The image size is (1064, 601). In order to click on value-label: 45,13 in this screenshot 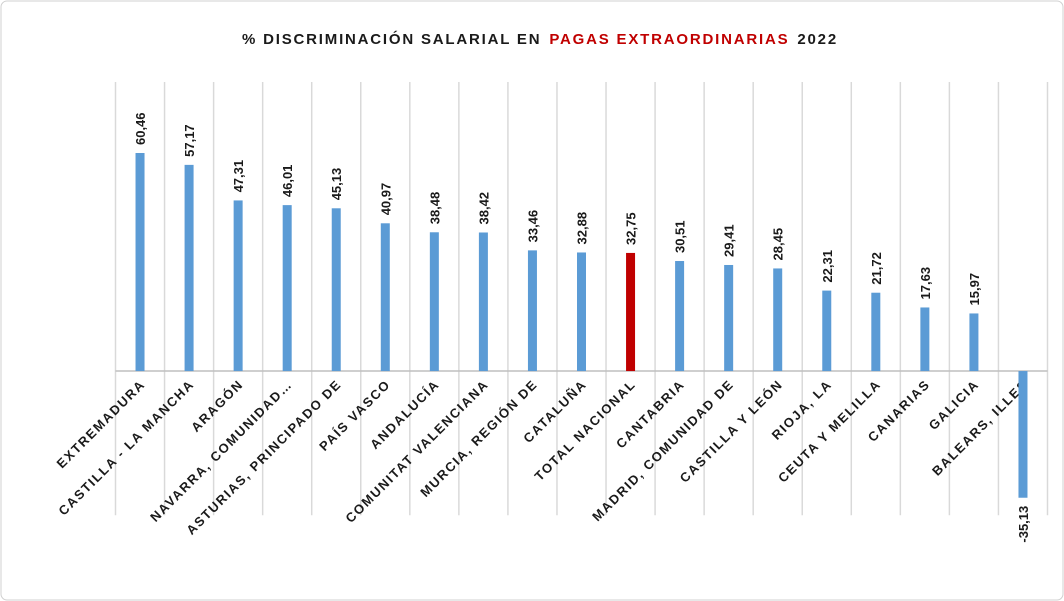, I will do `click(336, 184)`.